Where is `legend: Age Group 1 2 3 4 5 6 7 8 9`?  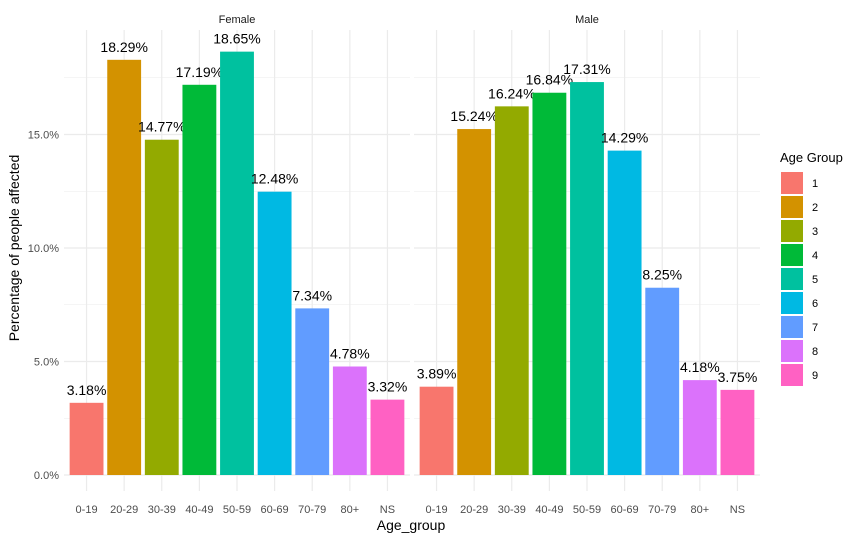 legend: Age Group 1 2 3 4 5 6 7 8 9 is located at coordinates (811, 268).